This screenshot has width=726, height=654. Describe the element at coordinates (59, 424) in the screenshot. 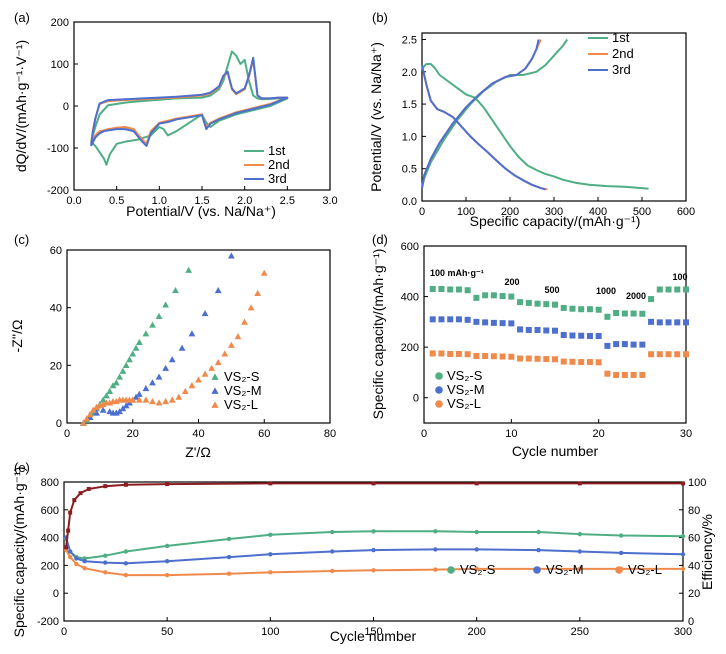

I see `y-tick-label: 0` at that location.